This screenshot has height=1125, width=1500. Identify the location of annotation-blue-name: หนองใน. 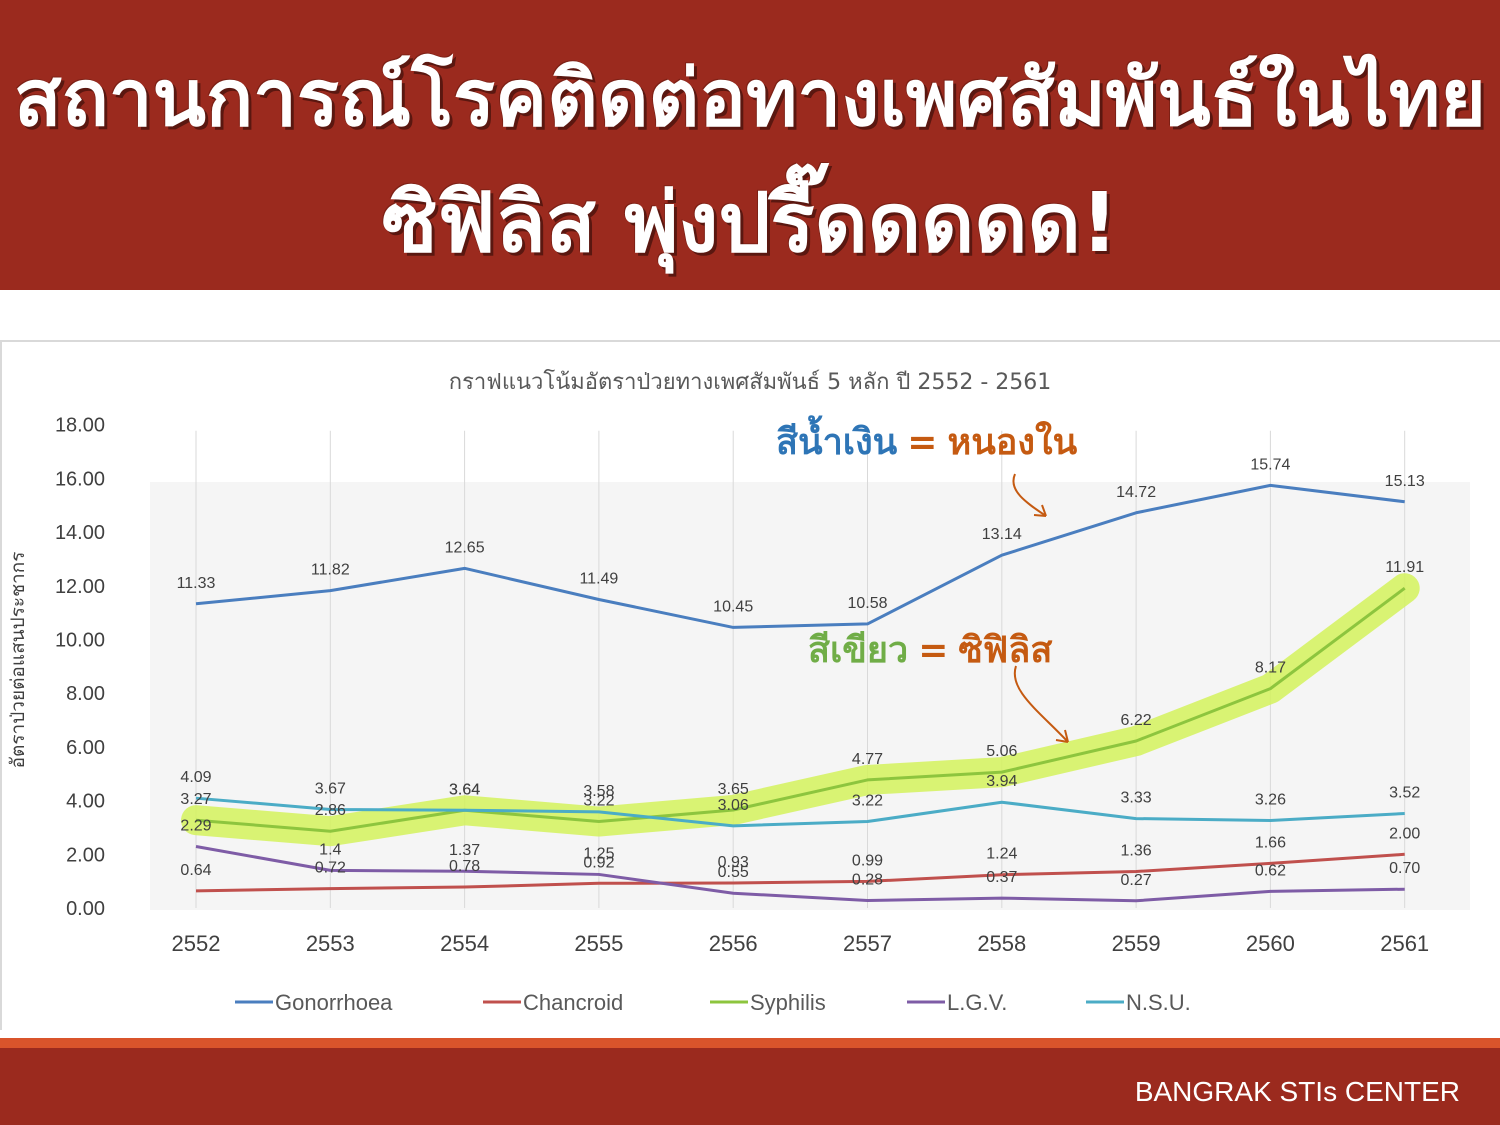
(1012, 441).